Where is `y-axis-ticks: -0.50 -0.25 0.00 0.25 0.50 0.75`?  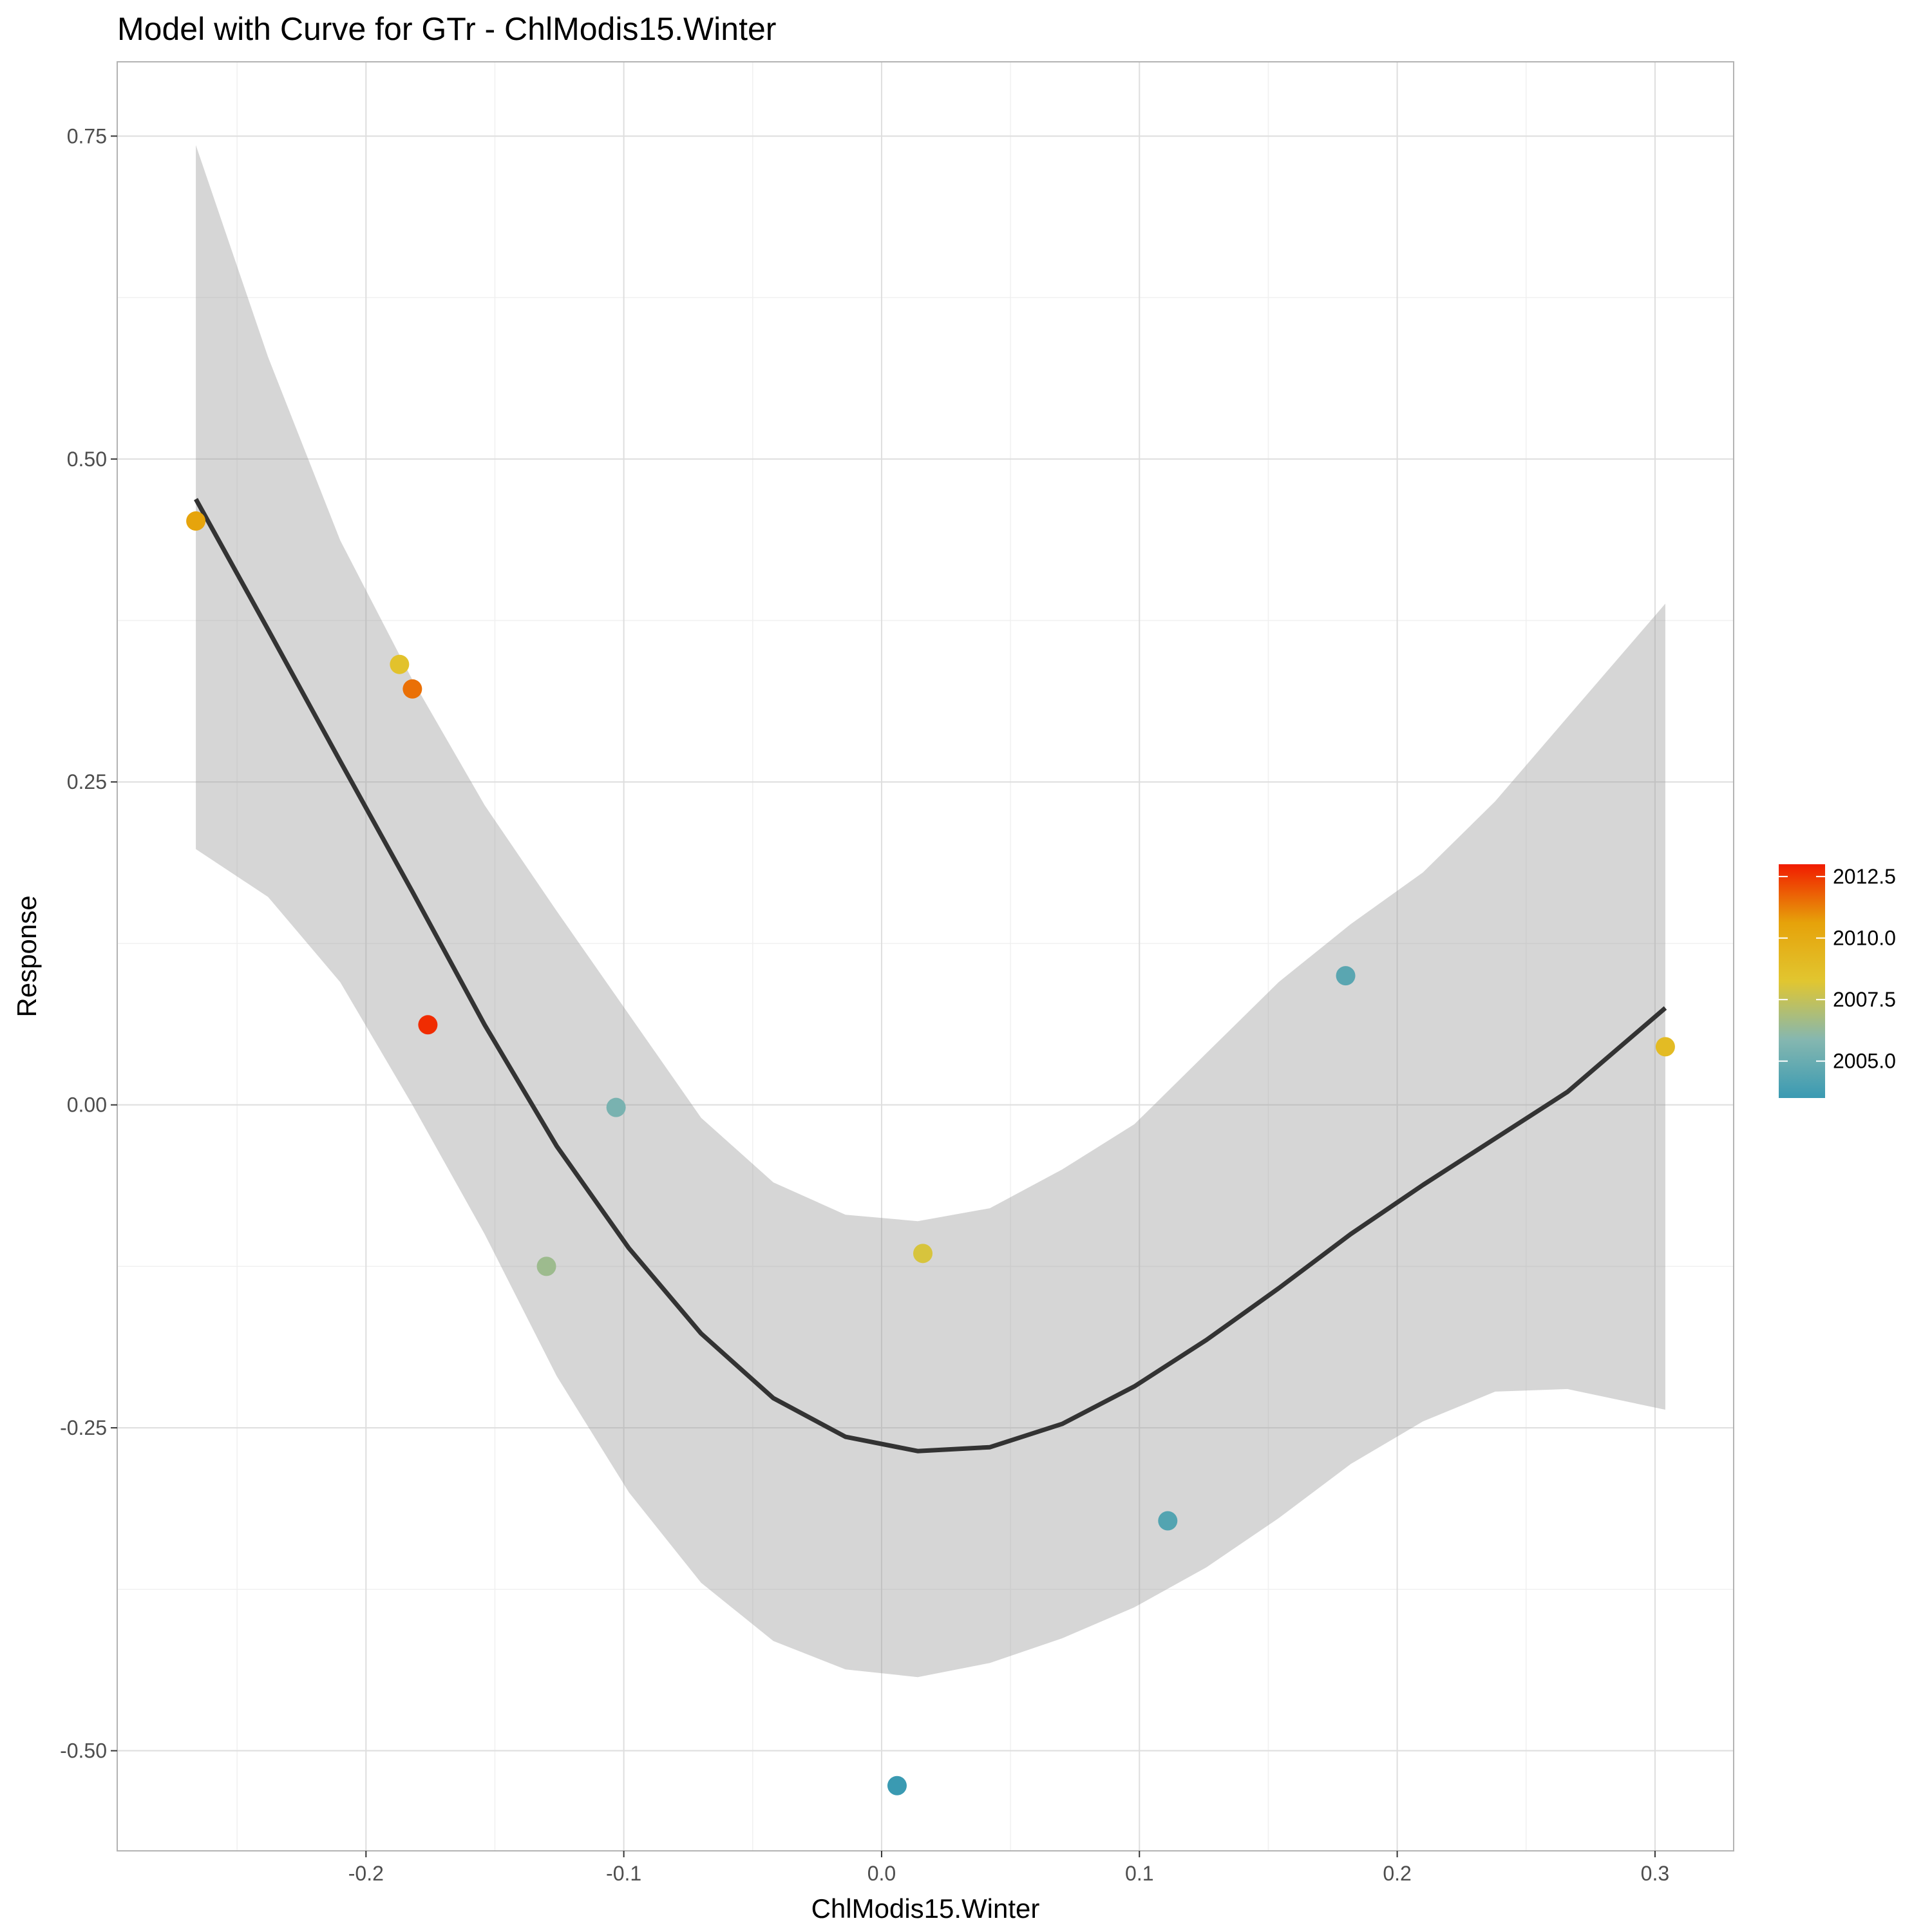 y-axis-ticks: -0.50 -0.25 0.00 0.25 0.50 0.75 is located at coordinates (88, 943).